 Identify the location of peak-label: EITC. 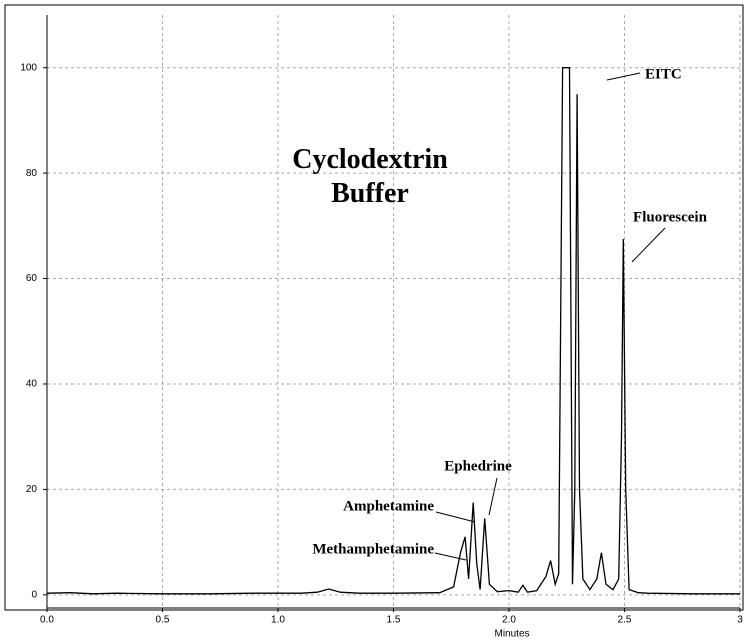
(663, 74).